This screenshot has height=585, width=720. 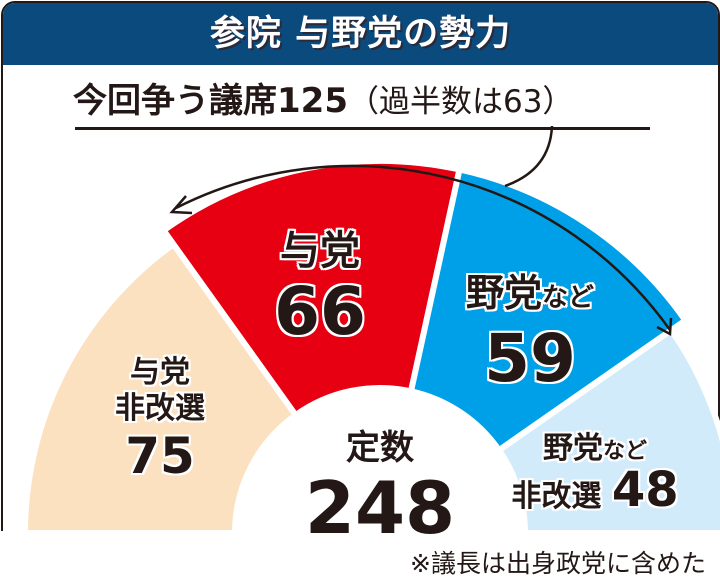 I want to click on chart-title: 参院 与野党の勢力, so click(x=360, y=34).